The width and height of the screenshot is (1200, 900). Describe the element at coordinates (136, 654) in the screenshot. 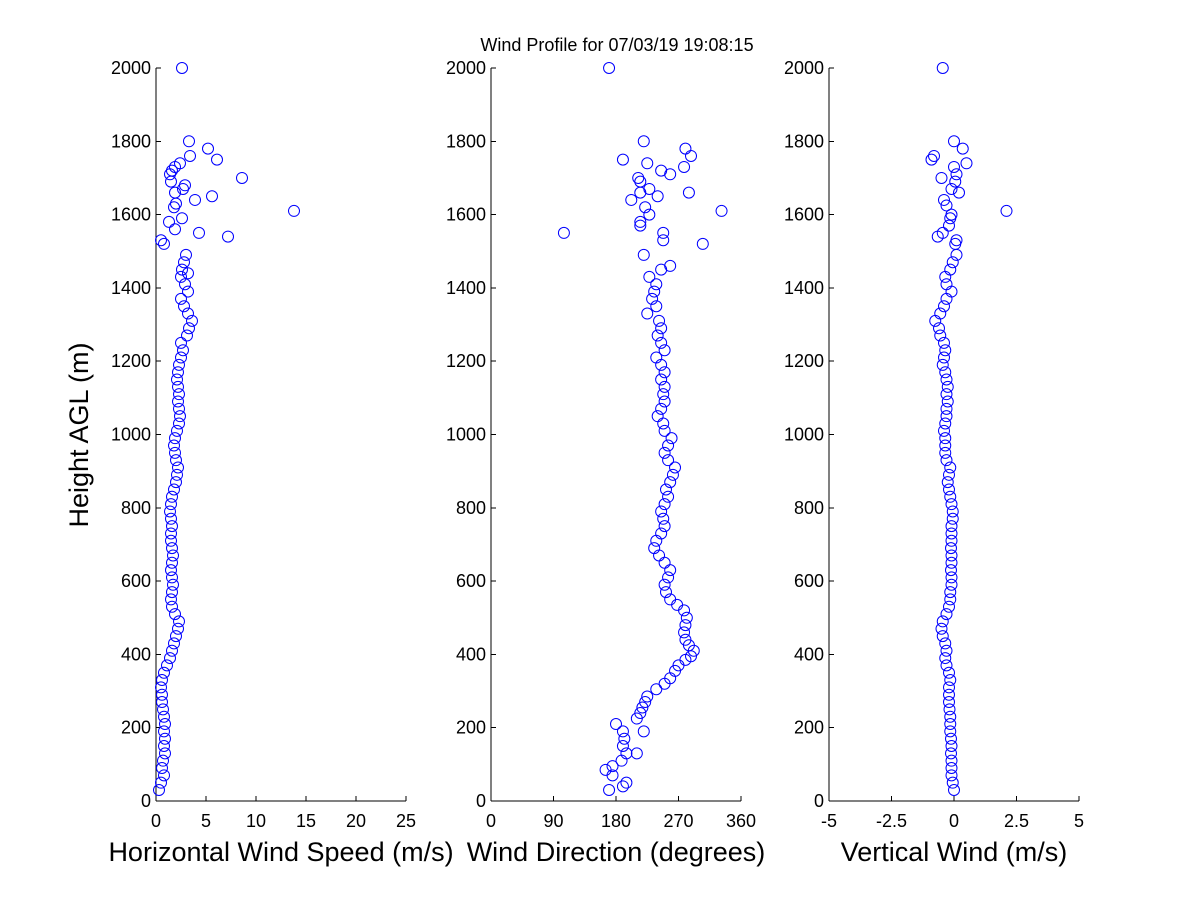

I see `speed-ytick-label: 400` at that location.